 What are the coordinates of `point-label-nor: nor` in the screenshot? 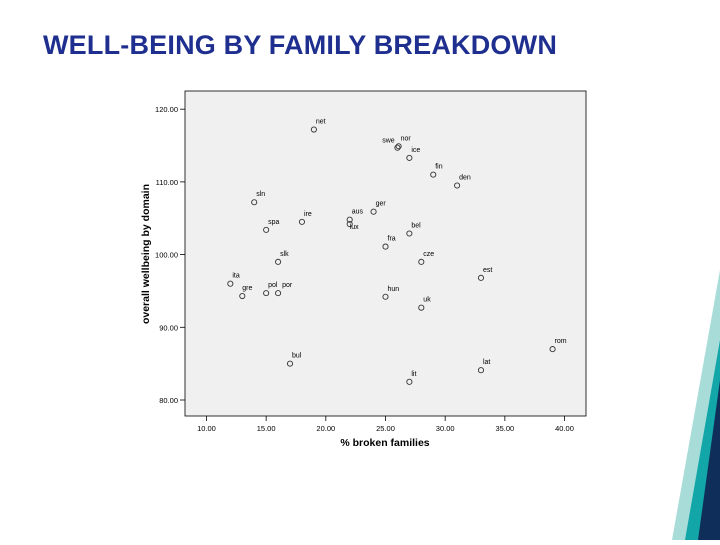 It's located at (406, 138).